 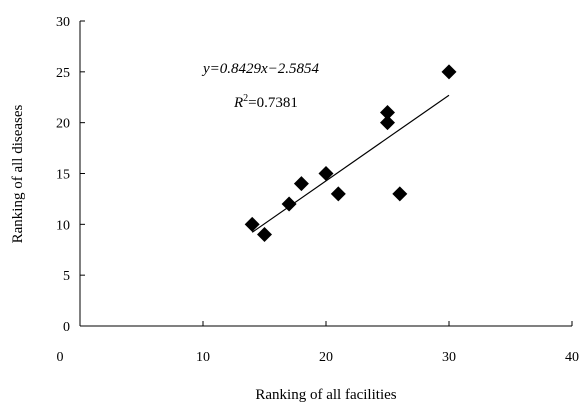 What do you see at coordinates (265, 102) in the screenshot?
I see `r-squared-label: R2=0.7381` at bounding box center [265, 102].